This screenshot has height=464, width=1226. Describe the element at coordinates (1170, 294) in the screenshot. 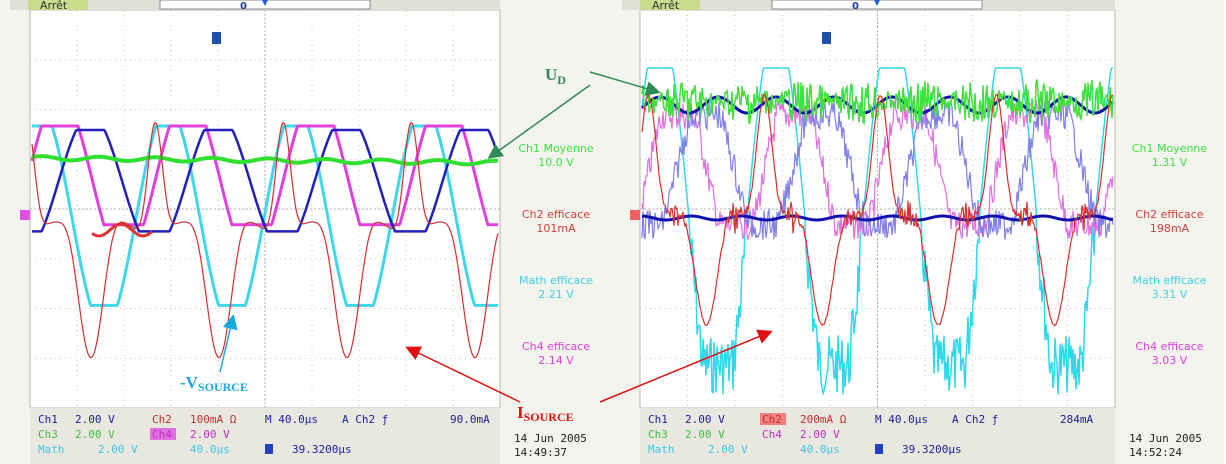

I see `measurement-value: 3.31 V` at that location.